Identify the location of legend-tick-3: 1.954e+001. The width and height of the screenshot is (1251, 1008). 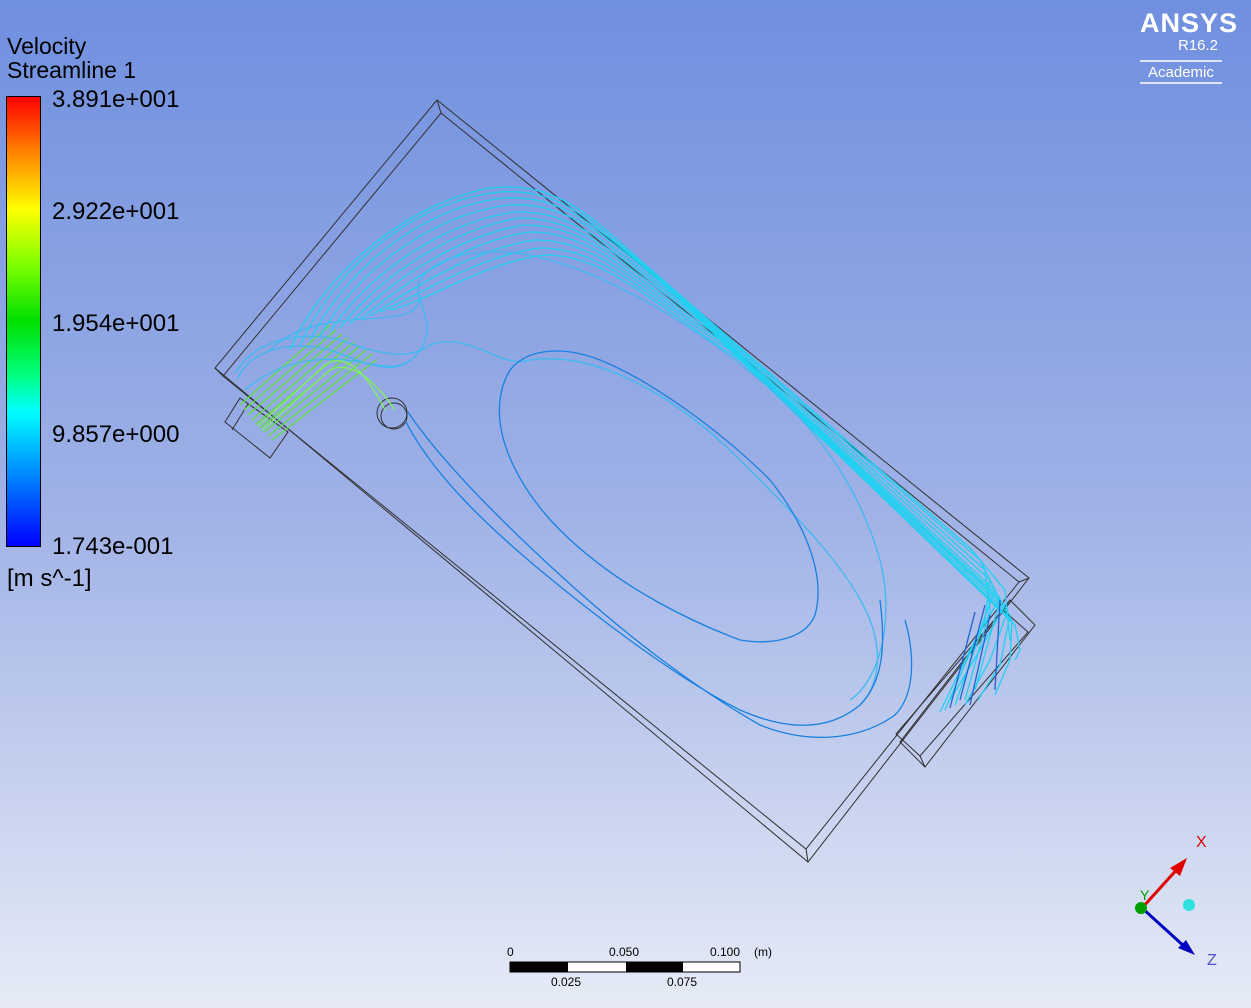
(116, 323).